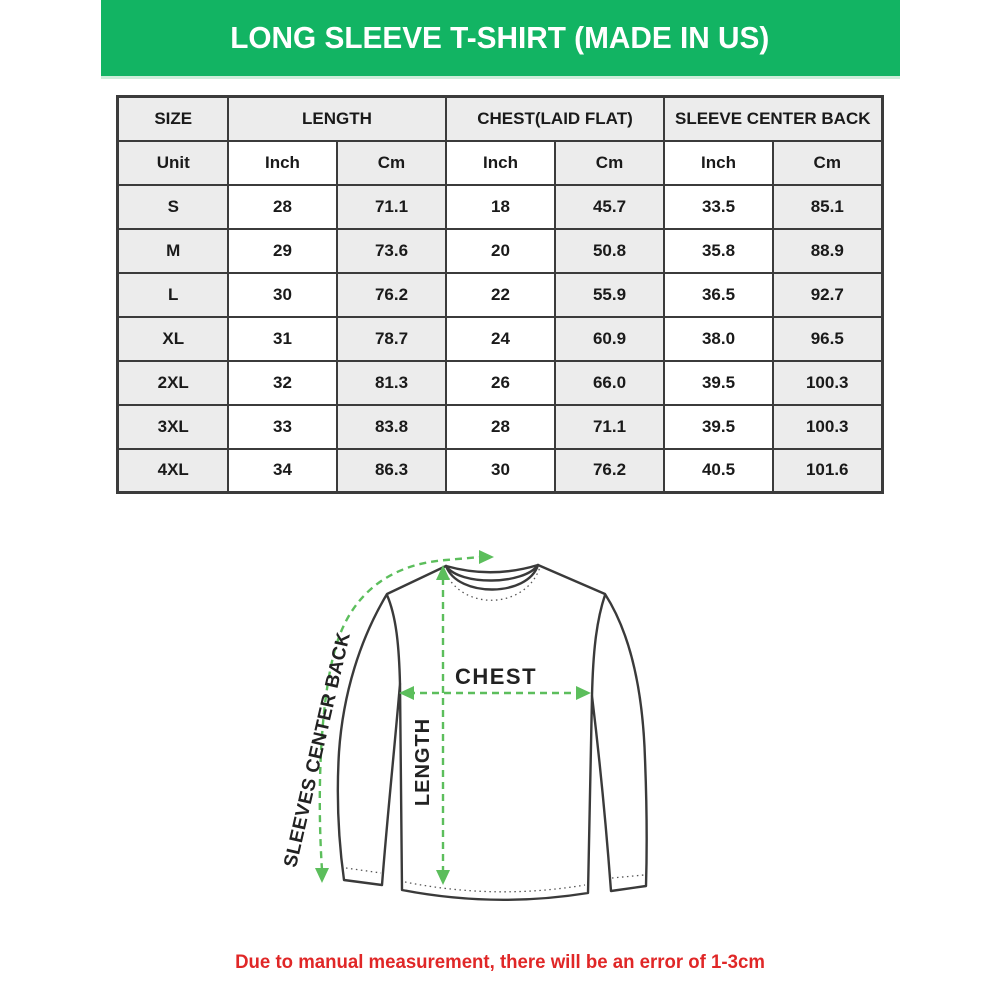 This screenshot has height=1000, width=1000. I want to click on collar-band, so click(492, 572).